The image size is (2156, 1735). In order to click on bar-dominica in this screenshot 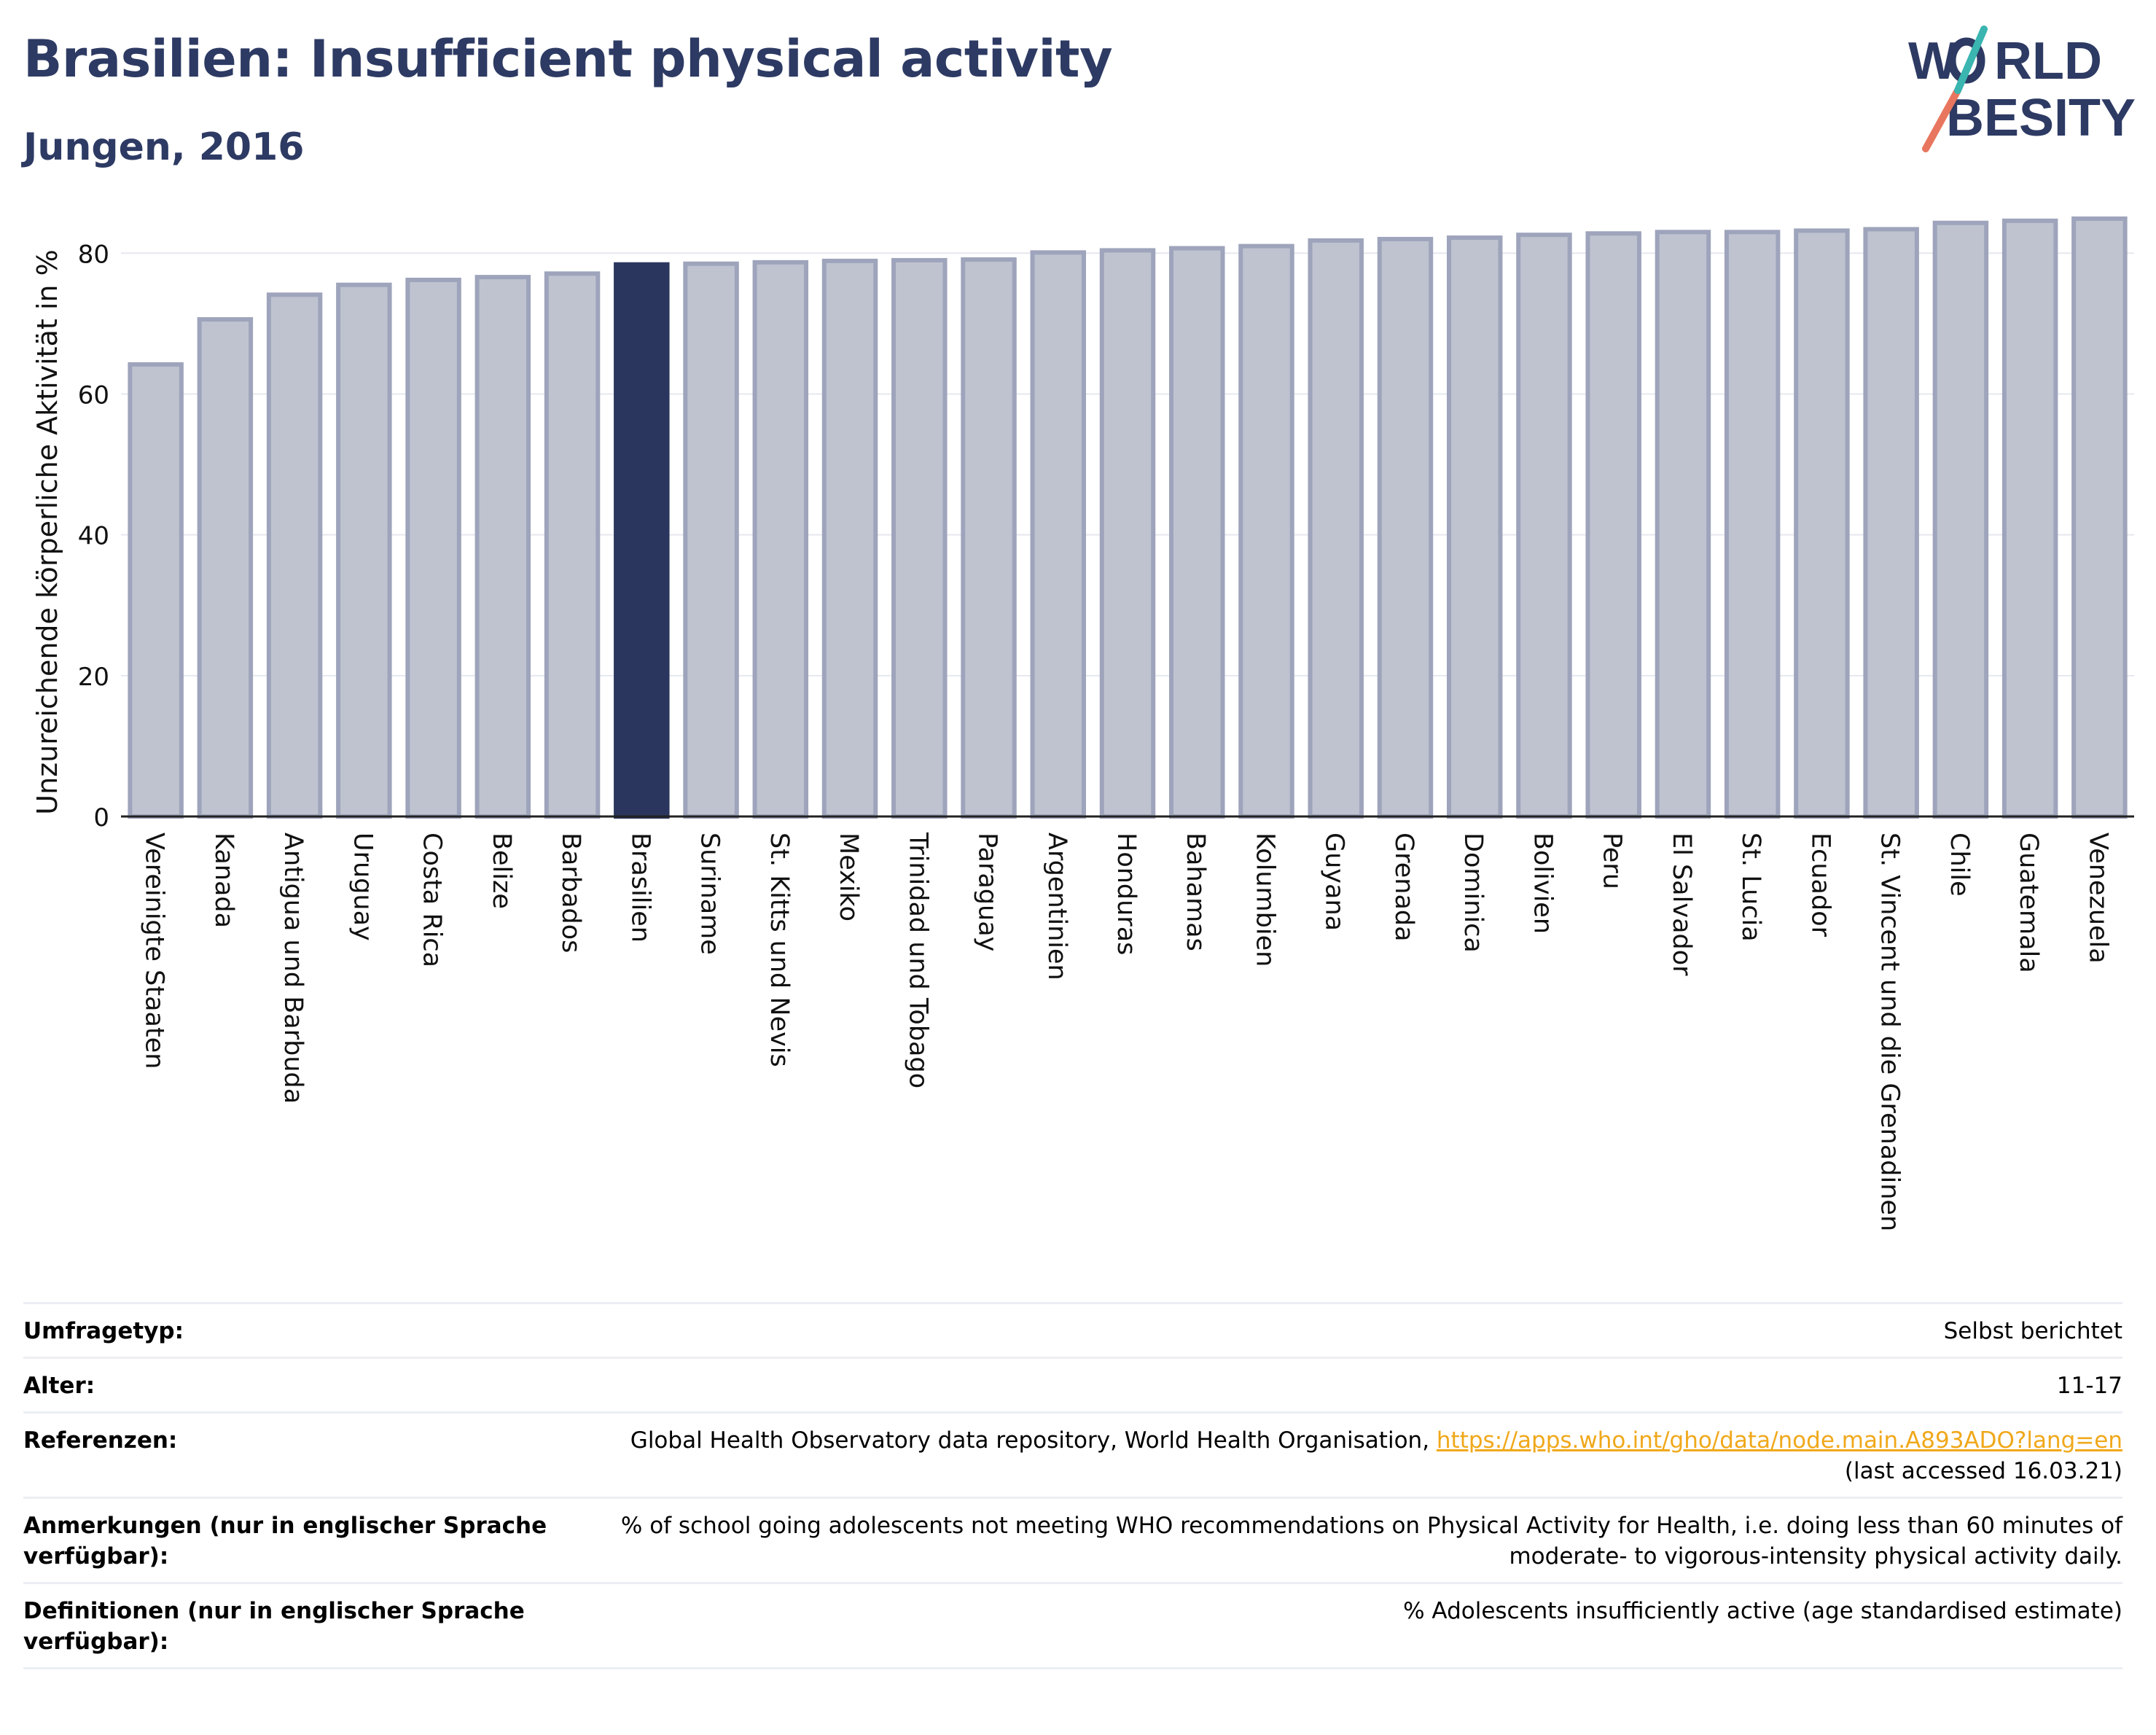, I will do `click(1474, 527)`.